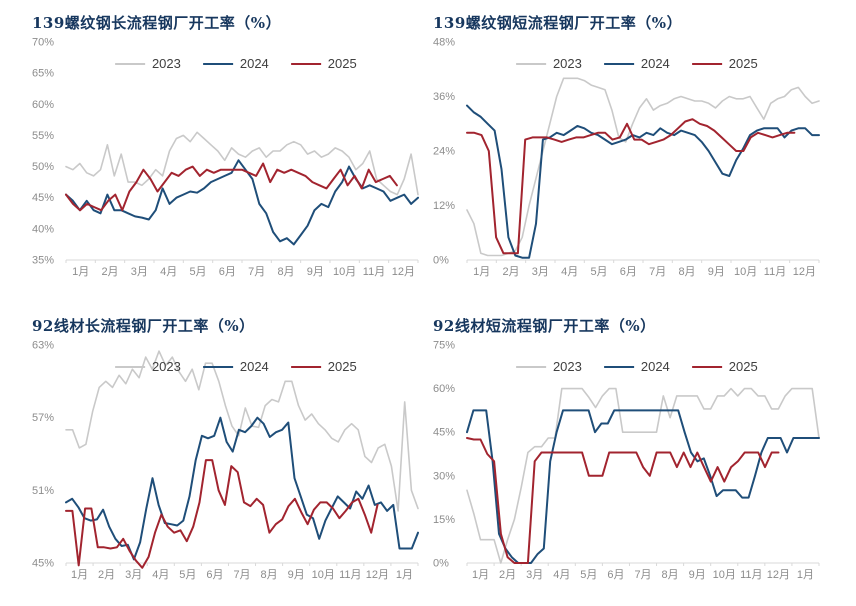 This screenshot has height=606, width=856. Describe the element at coordinates (143, 326) in the screenshot. I see `chart-title-wirerod-long: 92线材长流程钢厂开工率（%）` at that location.